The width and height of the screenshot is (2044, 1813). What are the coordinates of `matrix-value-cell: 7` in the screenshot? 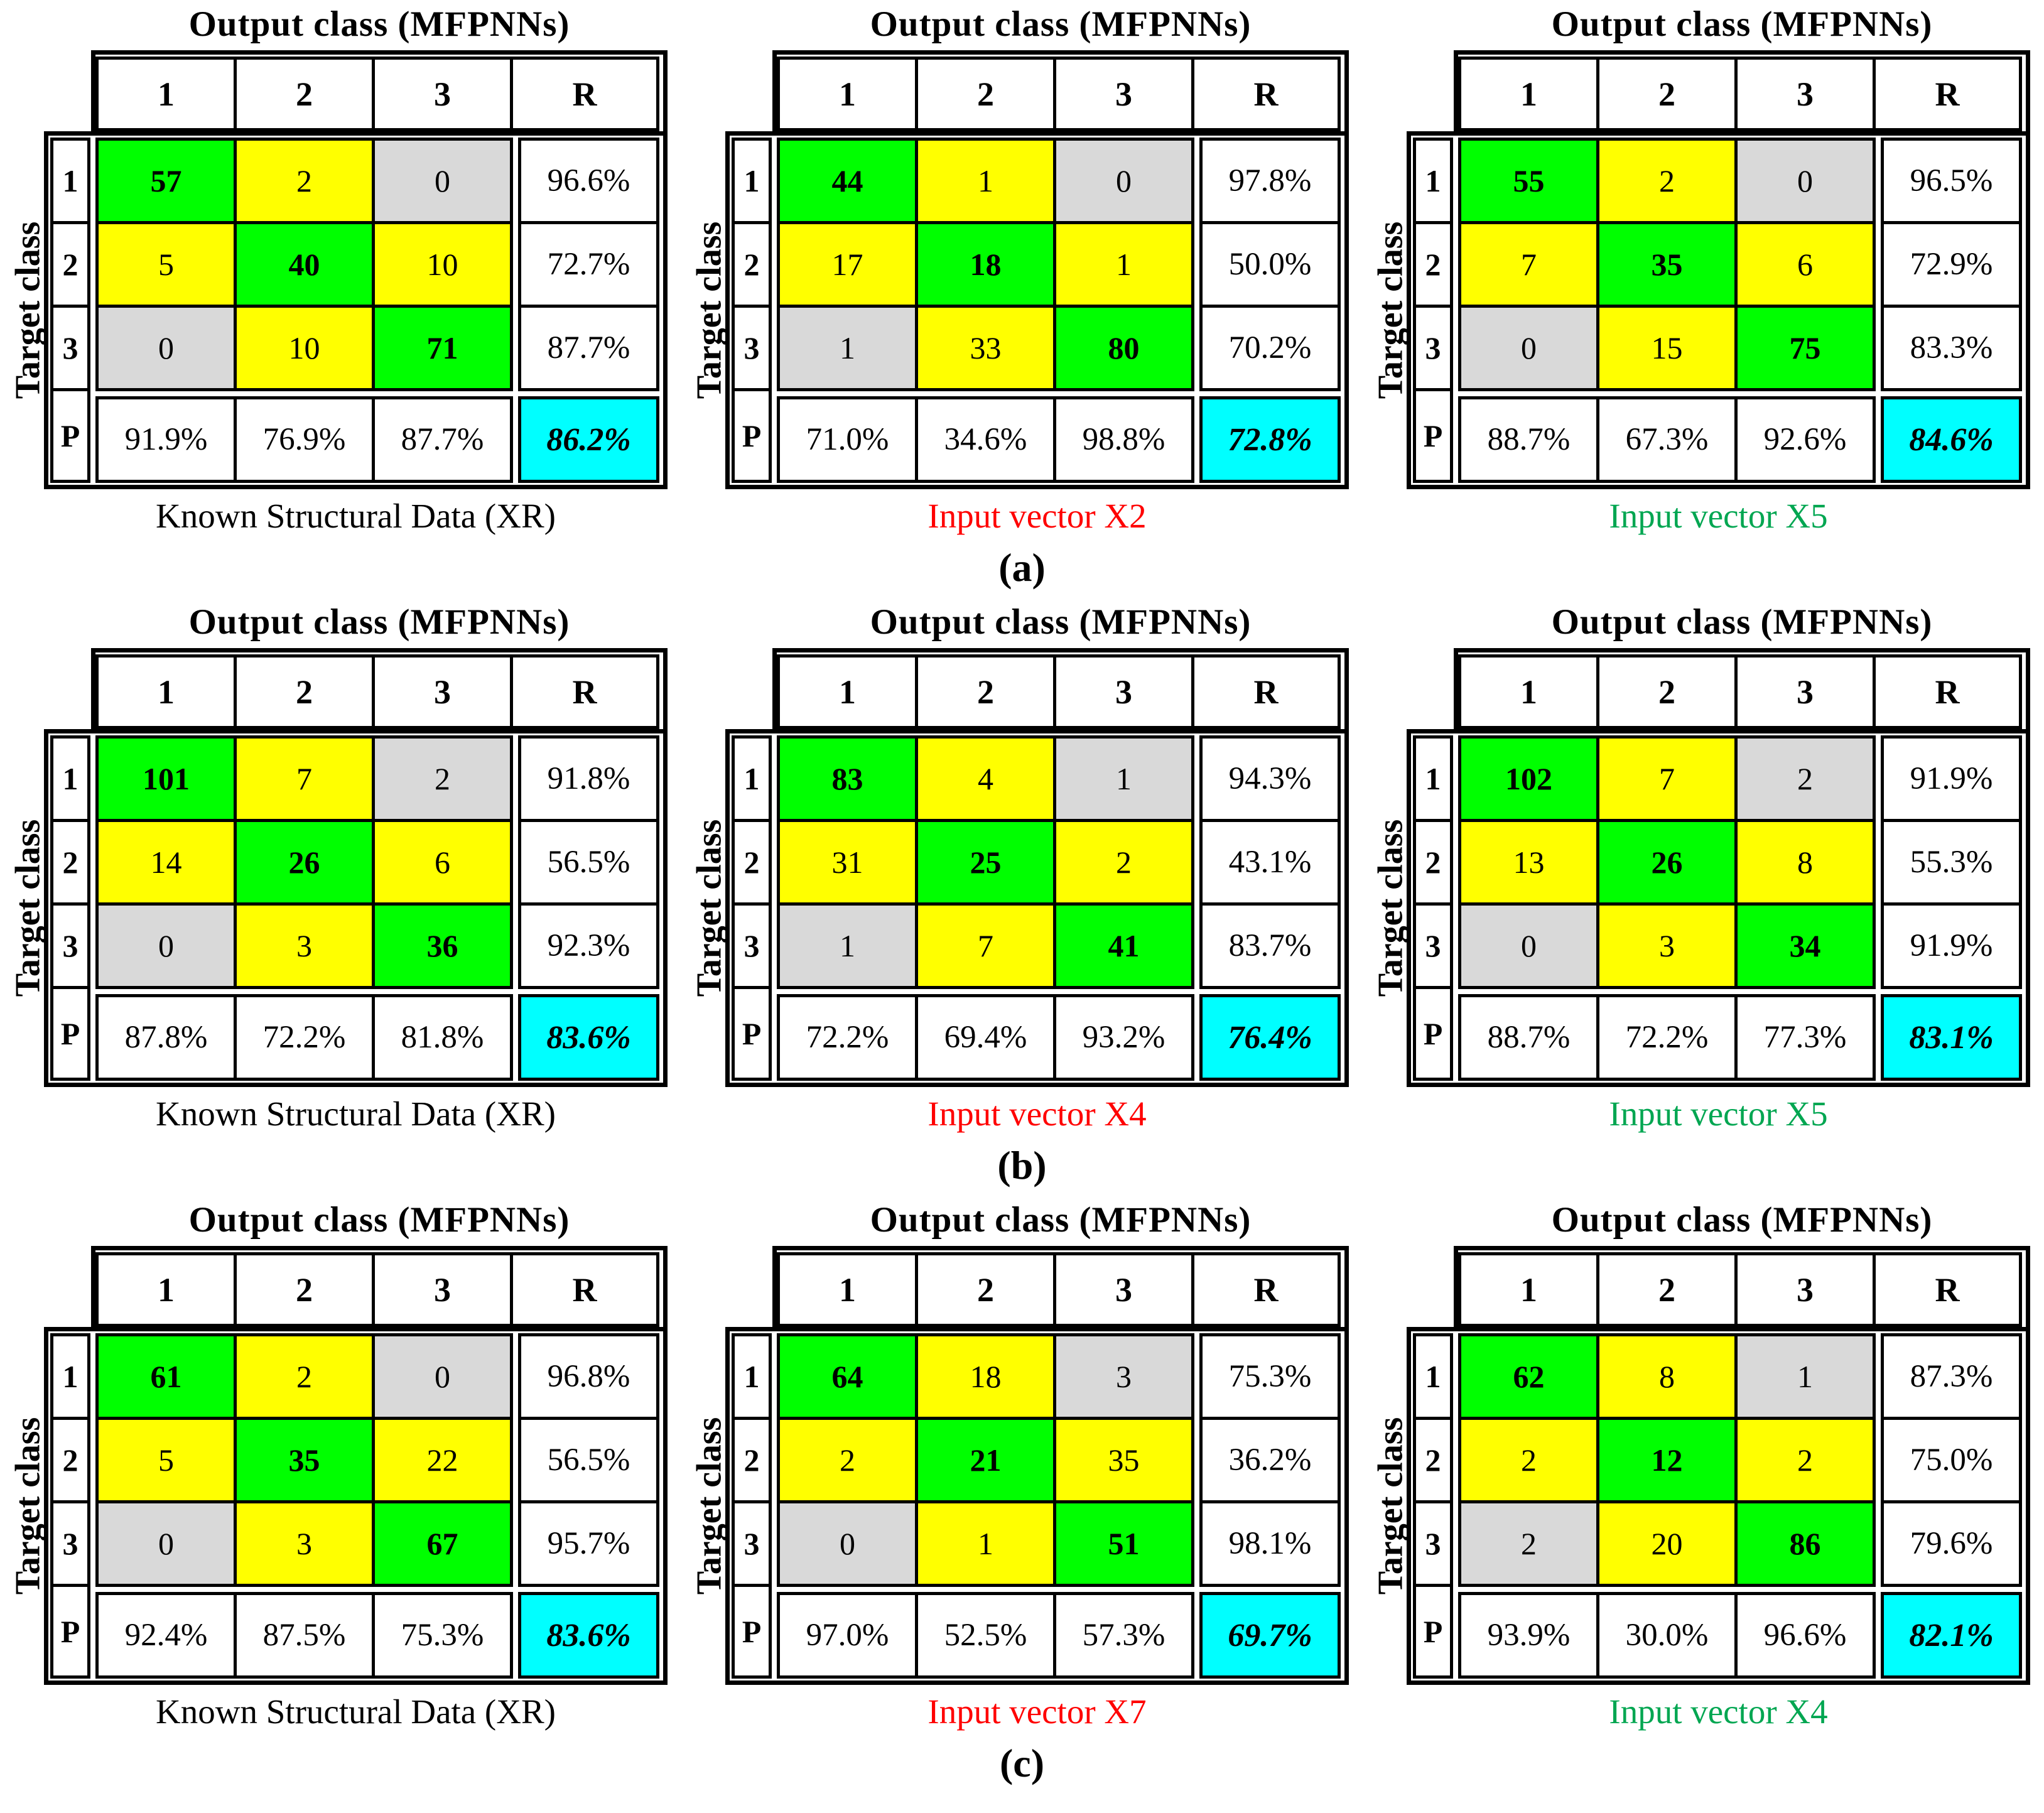 It's located at (304, 779).